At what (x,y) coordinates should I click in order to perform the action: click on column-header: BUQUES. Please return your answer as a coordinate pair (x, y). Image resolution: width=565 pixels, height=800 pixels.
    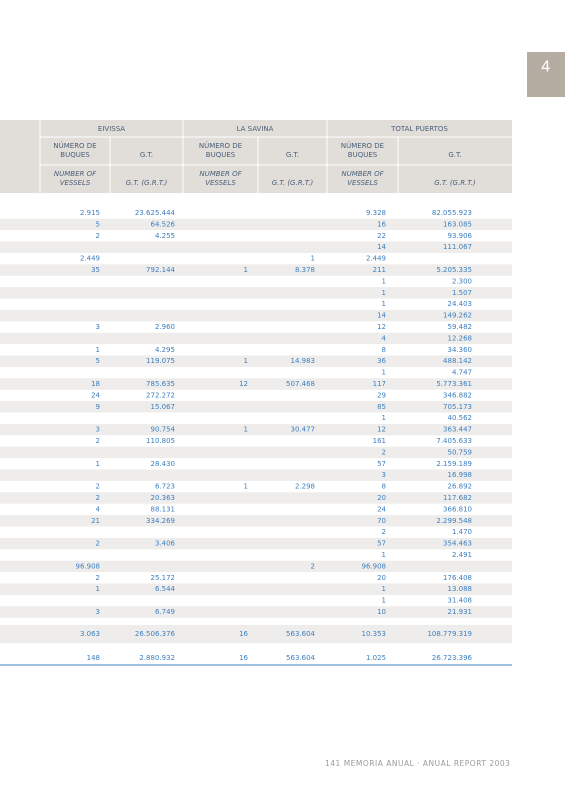
    Looking at the image, I should click on (75, 155).